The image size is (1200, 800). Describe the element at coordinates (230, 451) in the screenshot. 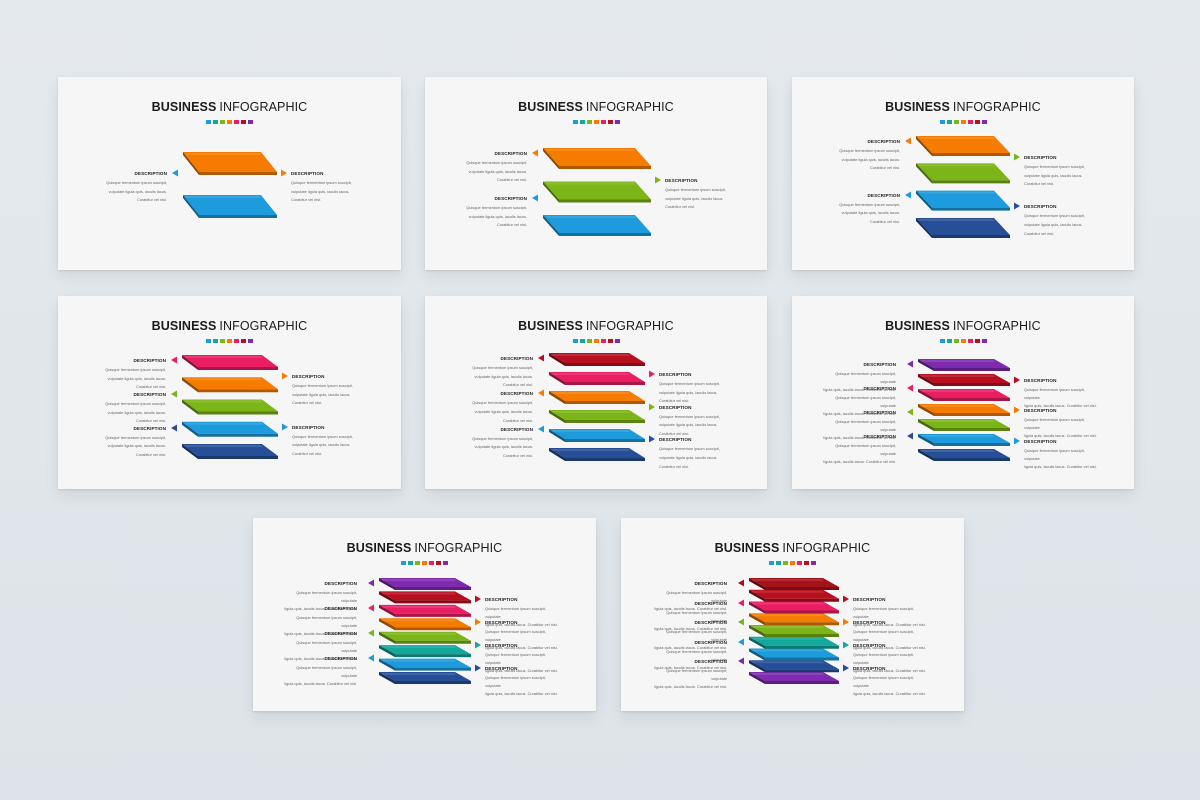

I see `stack-layer-navy` at that location.